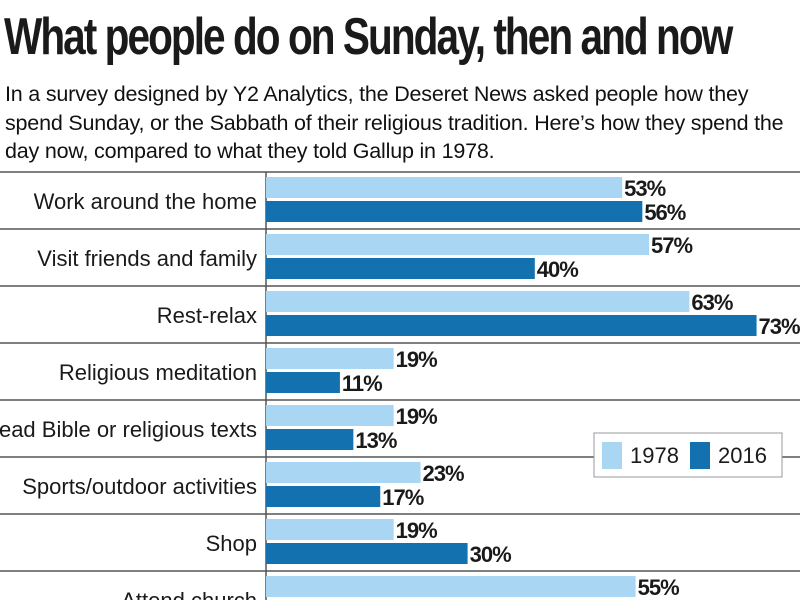  Describe the element at coordinates (443, 473) in the screenshot. I see `value-label-1978: 23%` at that location.